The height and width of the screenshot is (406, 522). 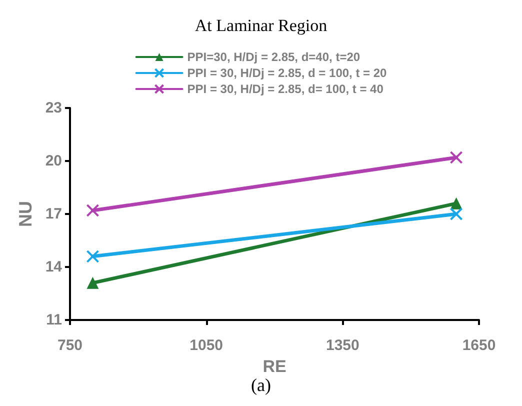 I want to click on legend-label: PPI = 30, H/Dj = 2.85, d= 100, t = 40, so click(x=285, y=89).